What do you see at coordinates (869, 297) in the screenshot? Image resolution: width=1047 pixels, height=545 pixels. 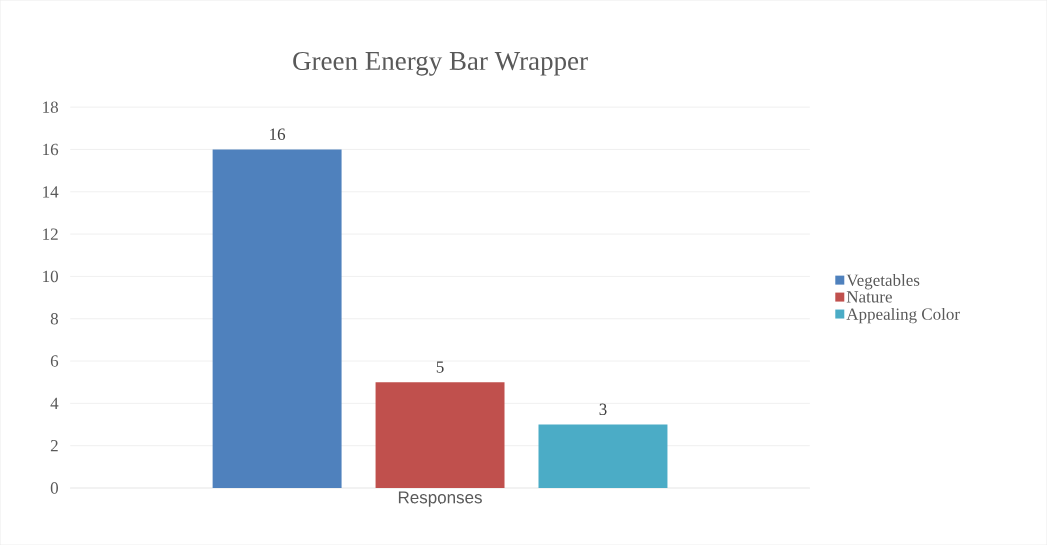 I see `legend-label: Nature` at bounding box center [869, 297].